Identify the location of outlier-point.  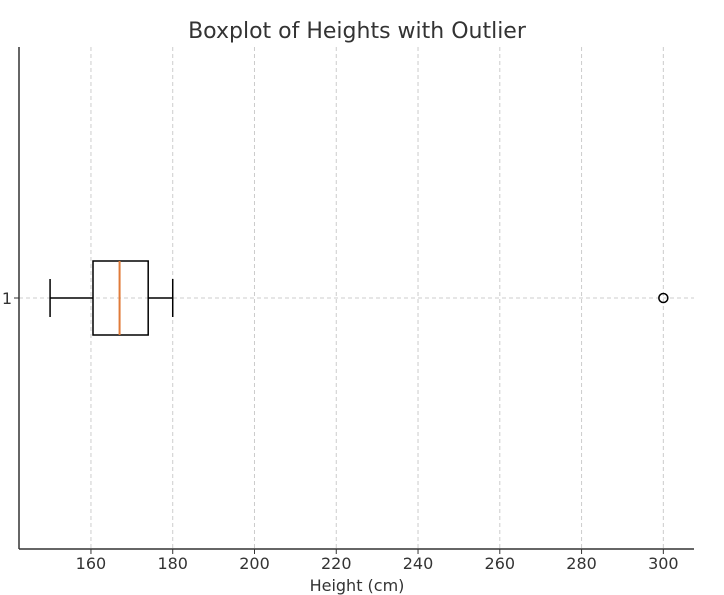
(663, 298).